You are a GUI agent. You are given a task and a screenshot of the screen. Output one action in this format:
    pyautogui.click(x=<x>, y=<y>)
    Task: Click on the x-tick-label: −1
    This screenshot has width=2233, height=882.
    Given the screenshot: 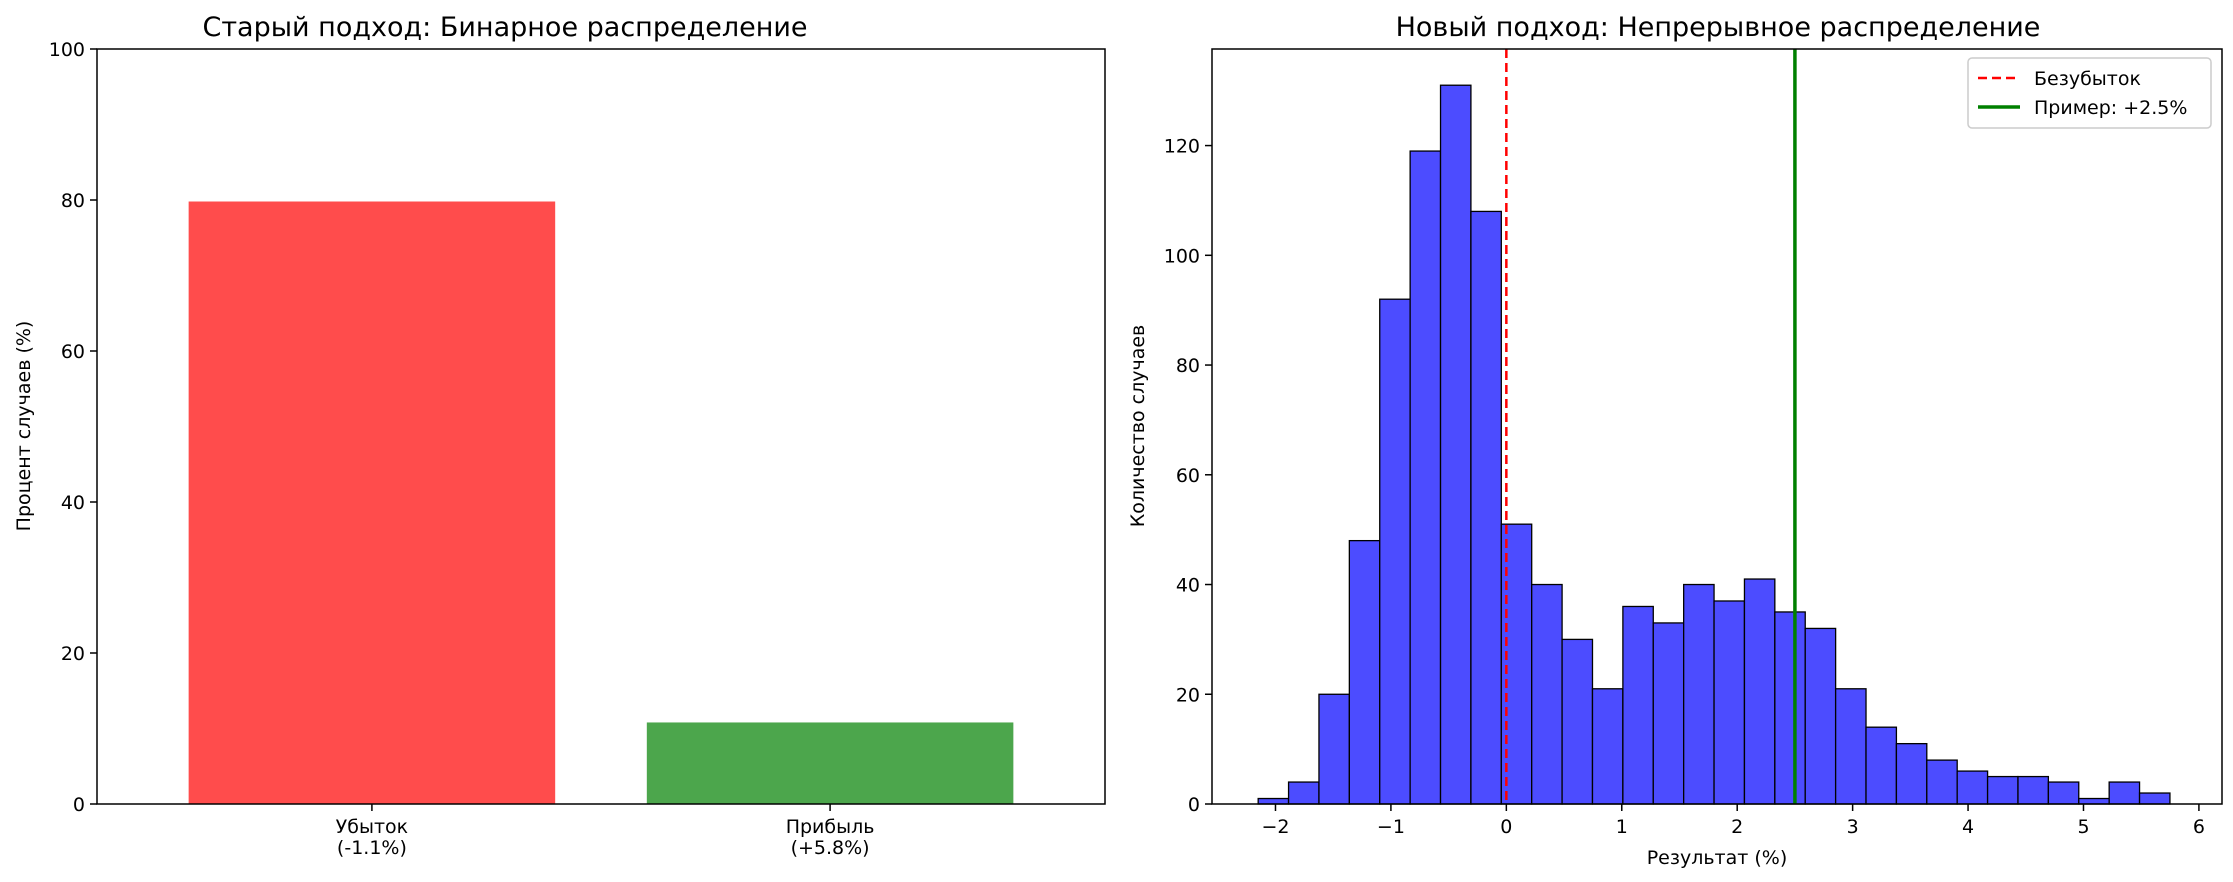 What is the action you would take?
    pyautogui.click(x=1391, y=827)
    